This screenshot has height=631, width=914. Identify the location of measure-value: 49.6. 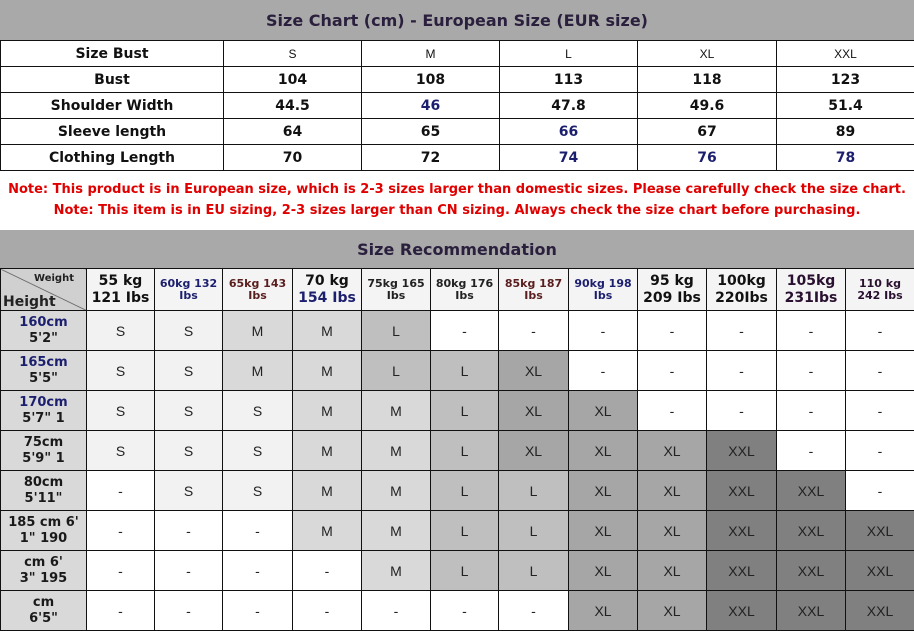
(707, 105).